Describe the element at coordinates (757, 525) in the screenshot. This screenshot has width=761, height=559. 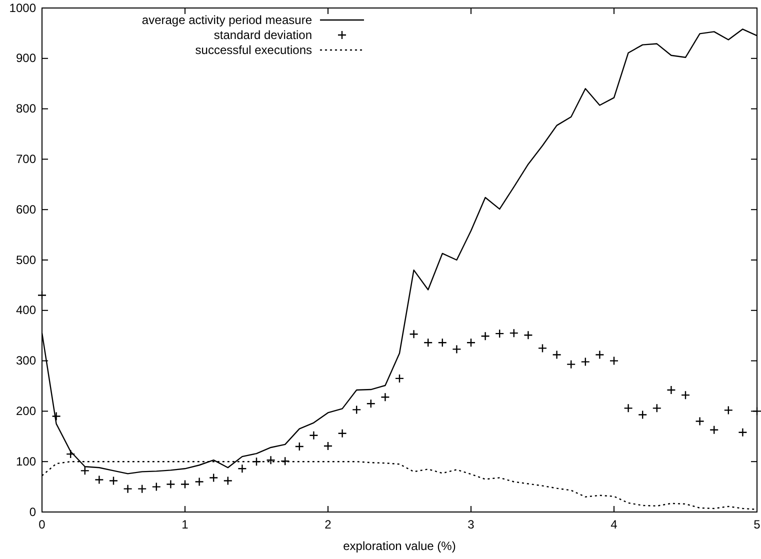
I see `x-tick-label: 5` at that location.